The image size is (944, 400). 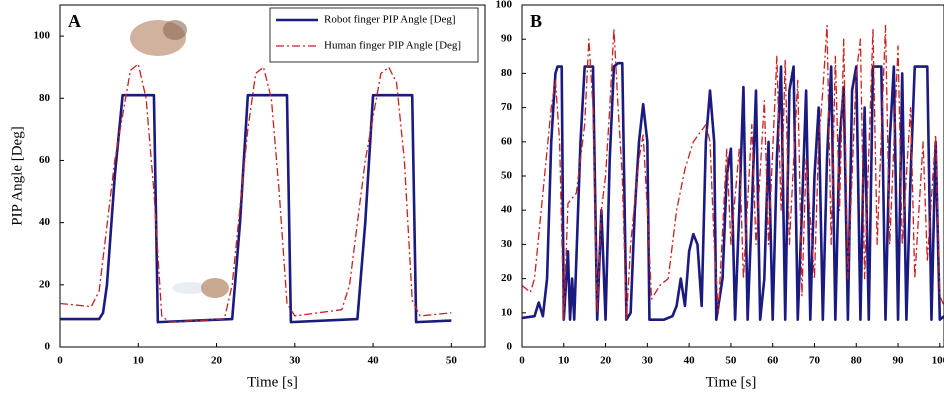 I want to click on y-tick-label: 70, so click(x=507, y=107).